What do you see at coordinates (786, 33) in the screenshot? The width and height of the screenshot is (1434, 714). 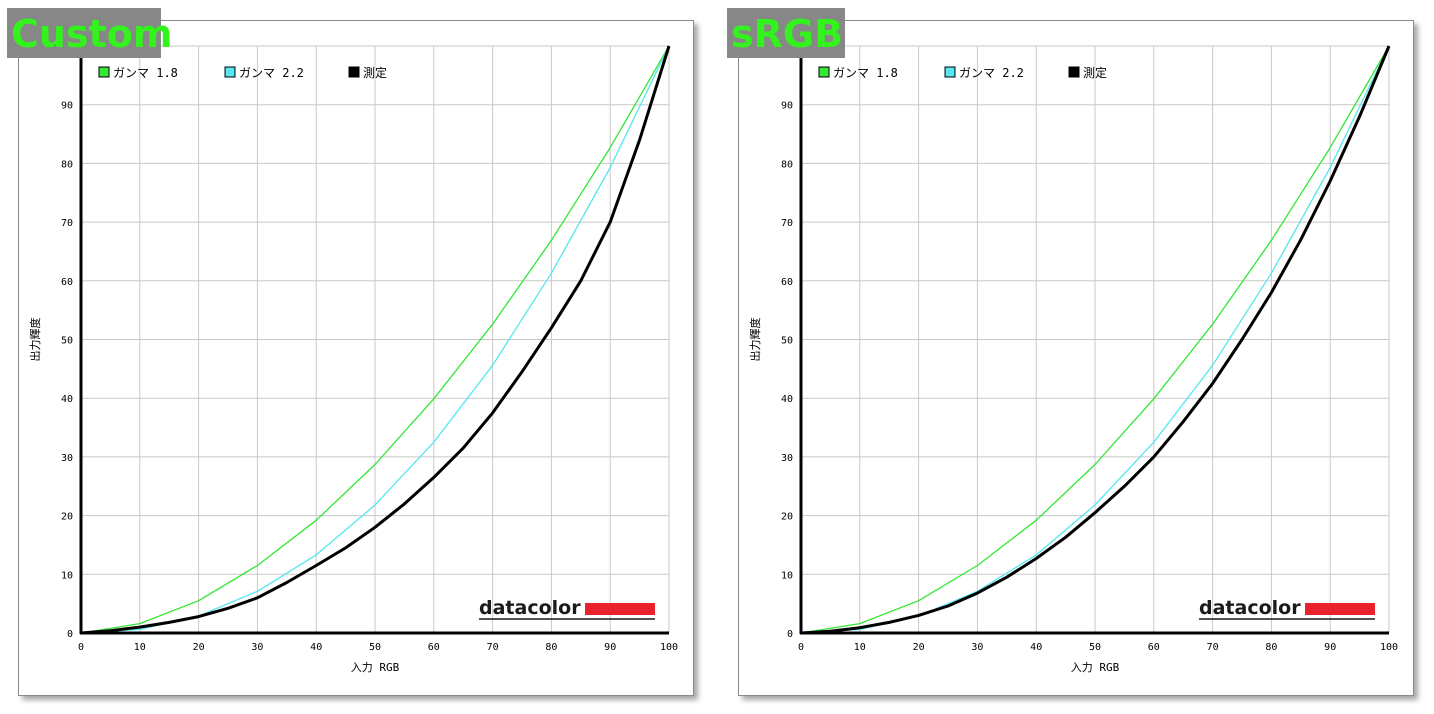 I see `chart-tag-srgb: sRGB` at bounding box center [786, 33].